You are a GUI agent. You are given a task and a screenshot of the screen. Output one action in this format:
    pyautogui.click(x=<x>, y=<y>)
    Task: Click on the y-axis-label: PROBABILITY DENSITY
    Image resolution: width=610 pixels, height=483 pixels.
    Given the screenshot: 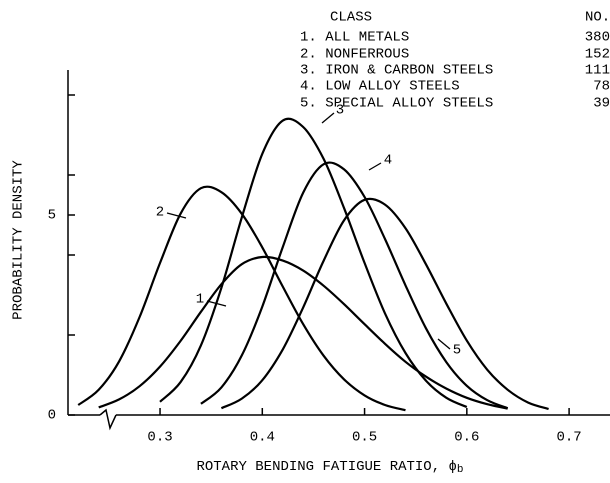 What is the action you would take?
    pyautogui.click(x=19, y=240)
    